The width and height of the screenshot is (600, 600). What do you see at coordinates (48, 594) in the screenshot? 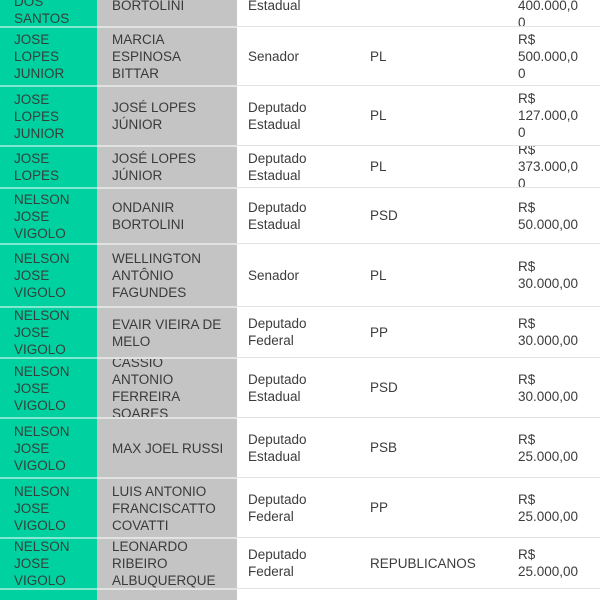
I see `donor-cell` at bounding box center [48, 594].